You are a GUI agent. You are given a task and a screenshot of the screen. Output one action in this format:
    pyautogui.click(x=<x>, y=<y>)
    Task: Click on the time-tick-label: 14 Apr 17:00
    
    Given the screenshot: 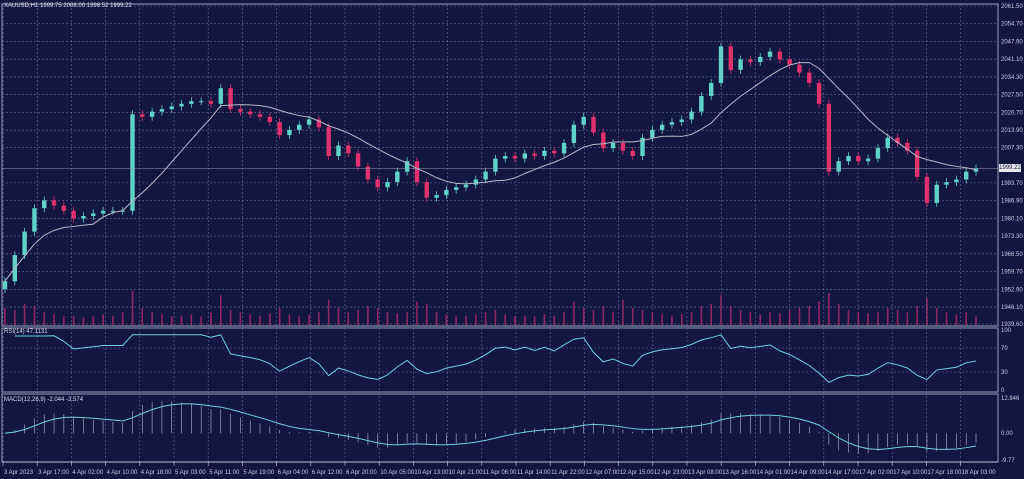 What is the action you would take?
    pyautogui.click(x=842, y=473)
    